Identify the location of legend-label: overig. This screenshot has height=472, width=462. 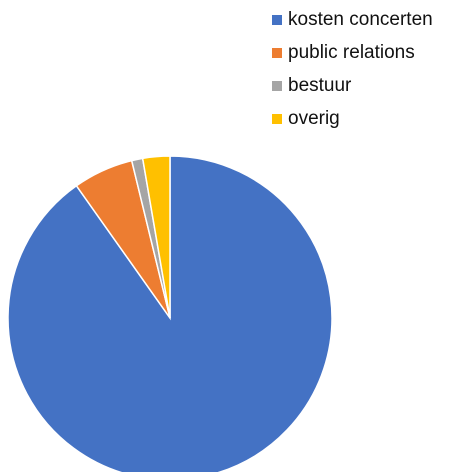
(314, 118).